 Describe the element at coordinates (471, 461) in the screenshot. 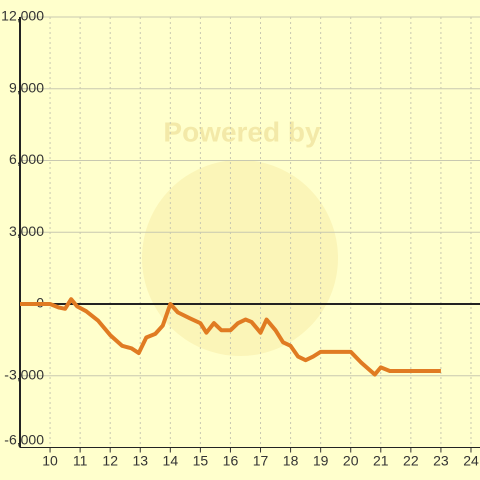

I see `x-tick-label: 24` at that location.